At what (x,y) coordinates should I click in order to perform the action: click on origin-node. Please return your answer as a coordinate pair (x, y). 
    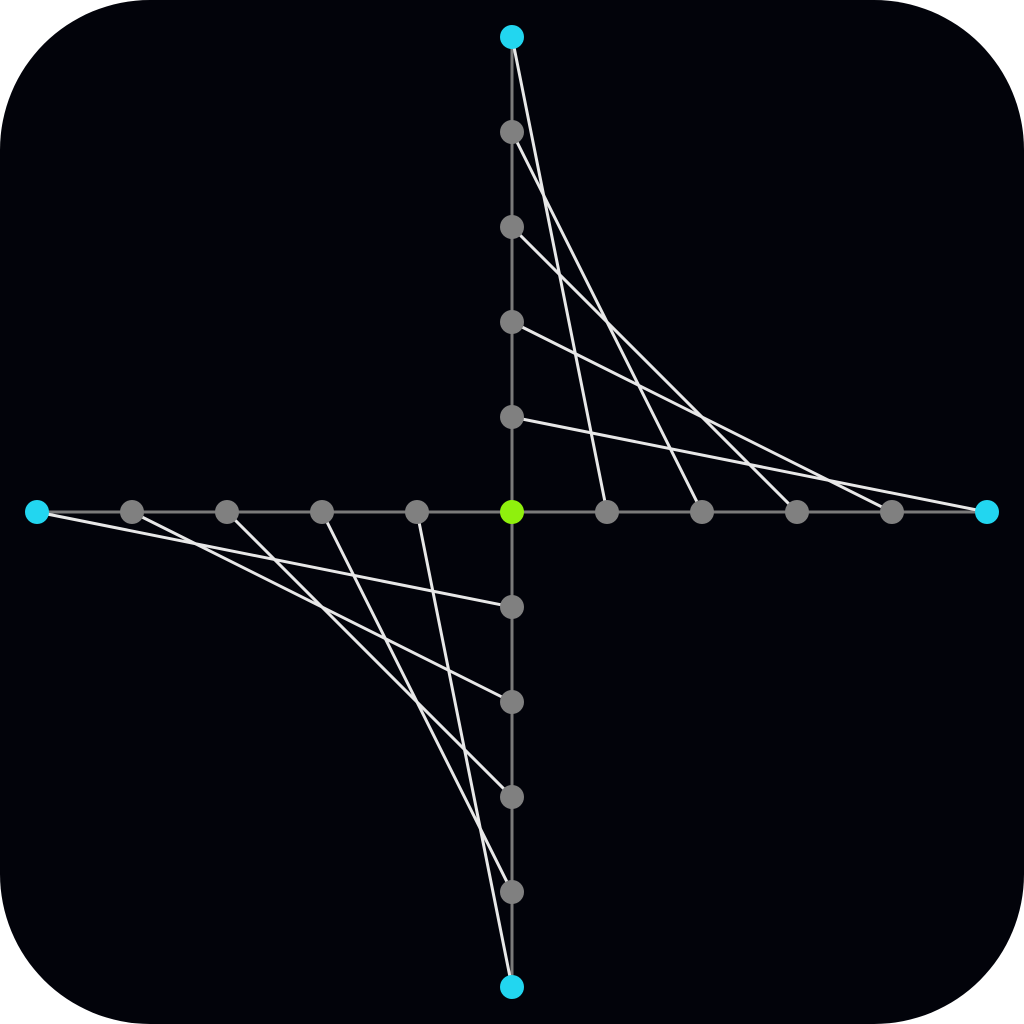
    Looking at the image, I should click on (512, 512).